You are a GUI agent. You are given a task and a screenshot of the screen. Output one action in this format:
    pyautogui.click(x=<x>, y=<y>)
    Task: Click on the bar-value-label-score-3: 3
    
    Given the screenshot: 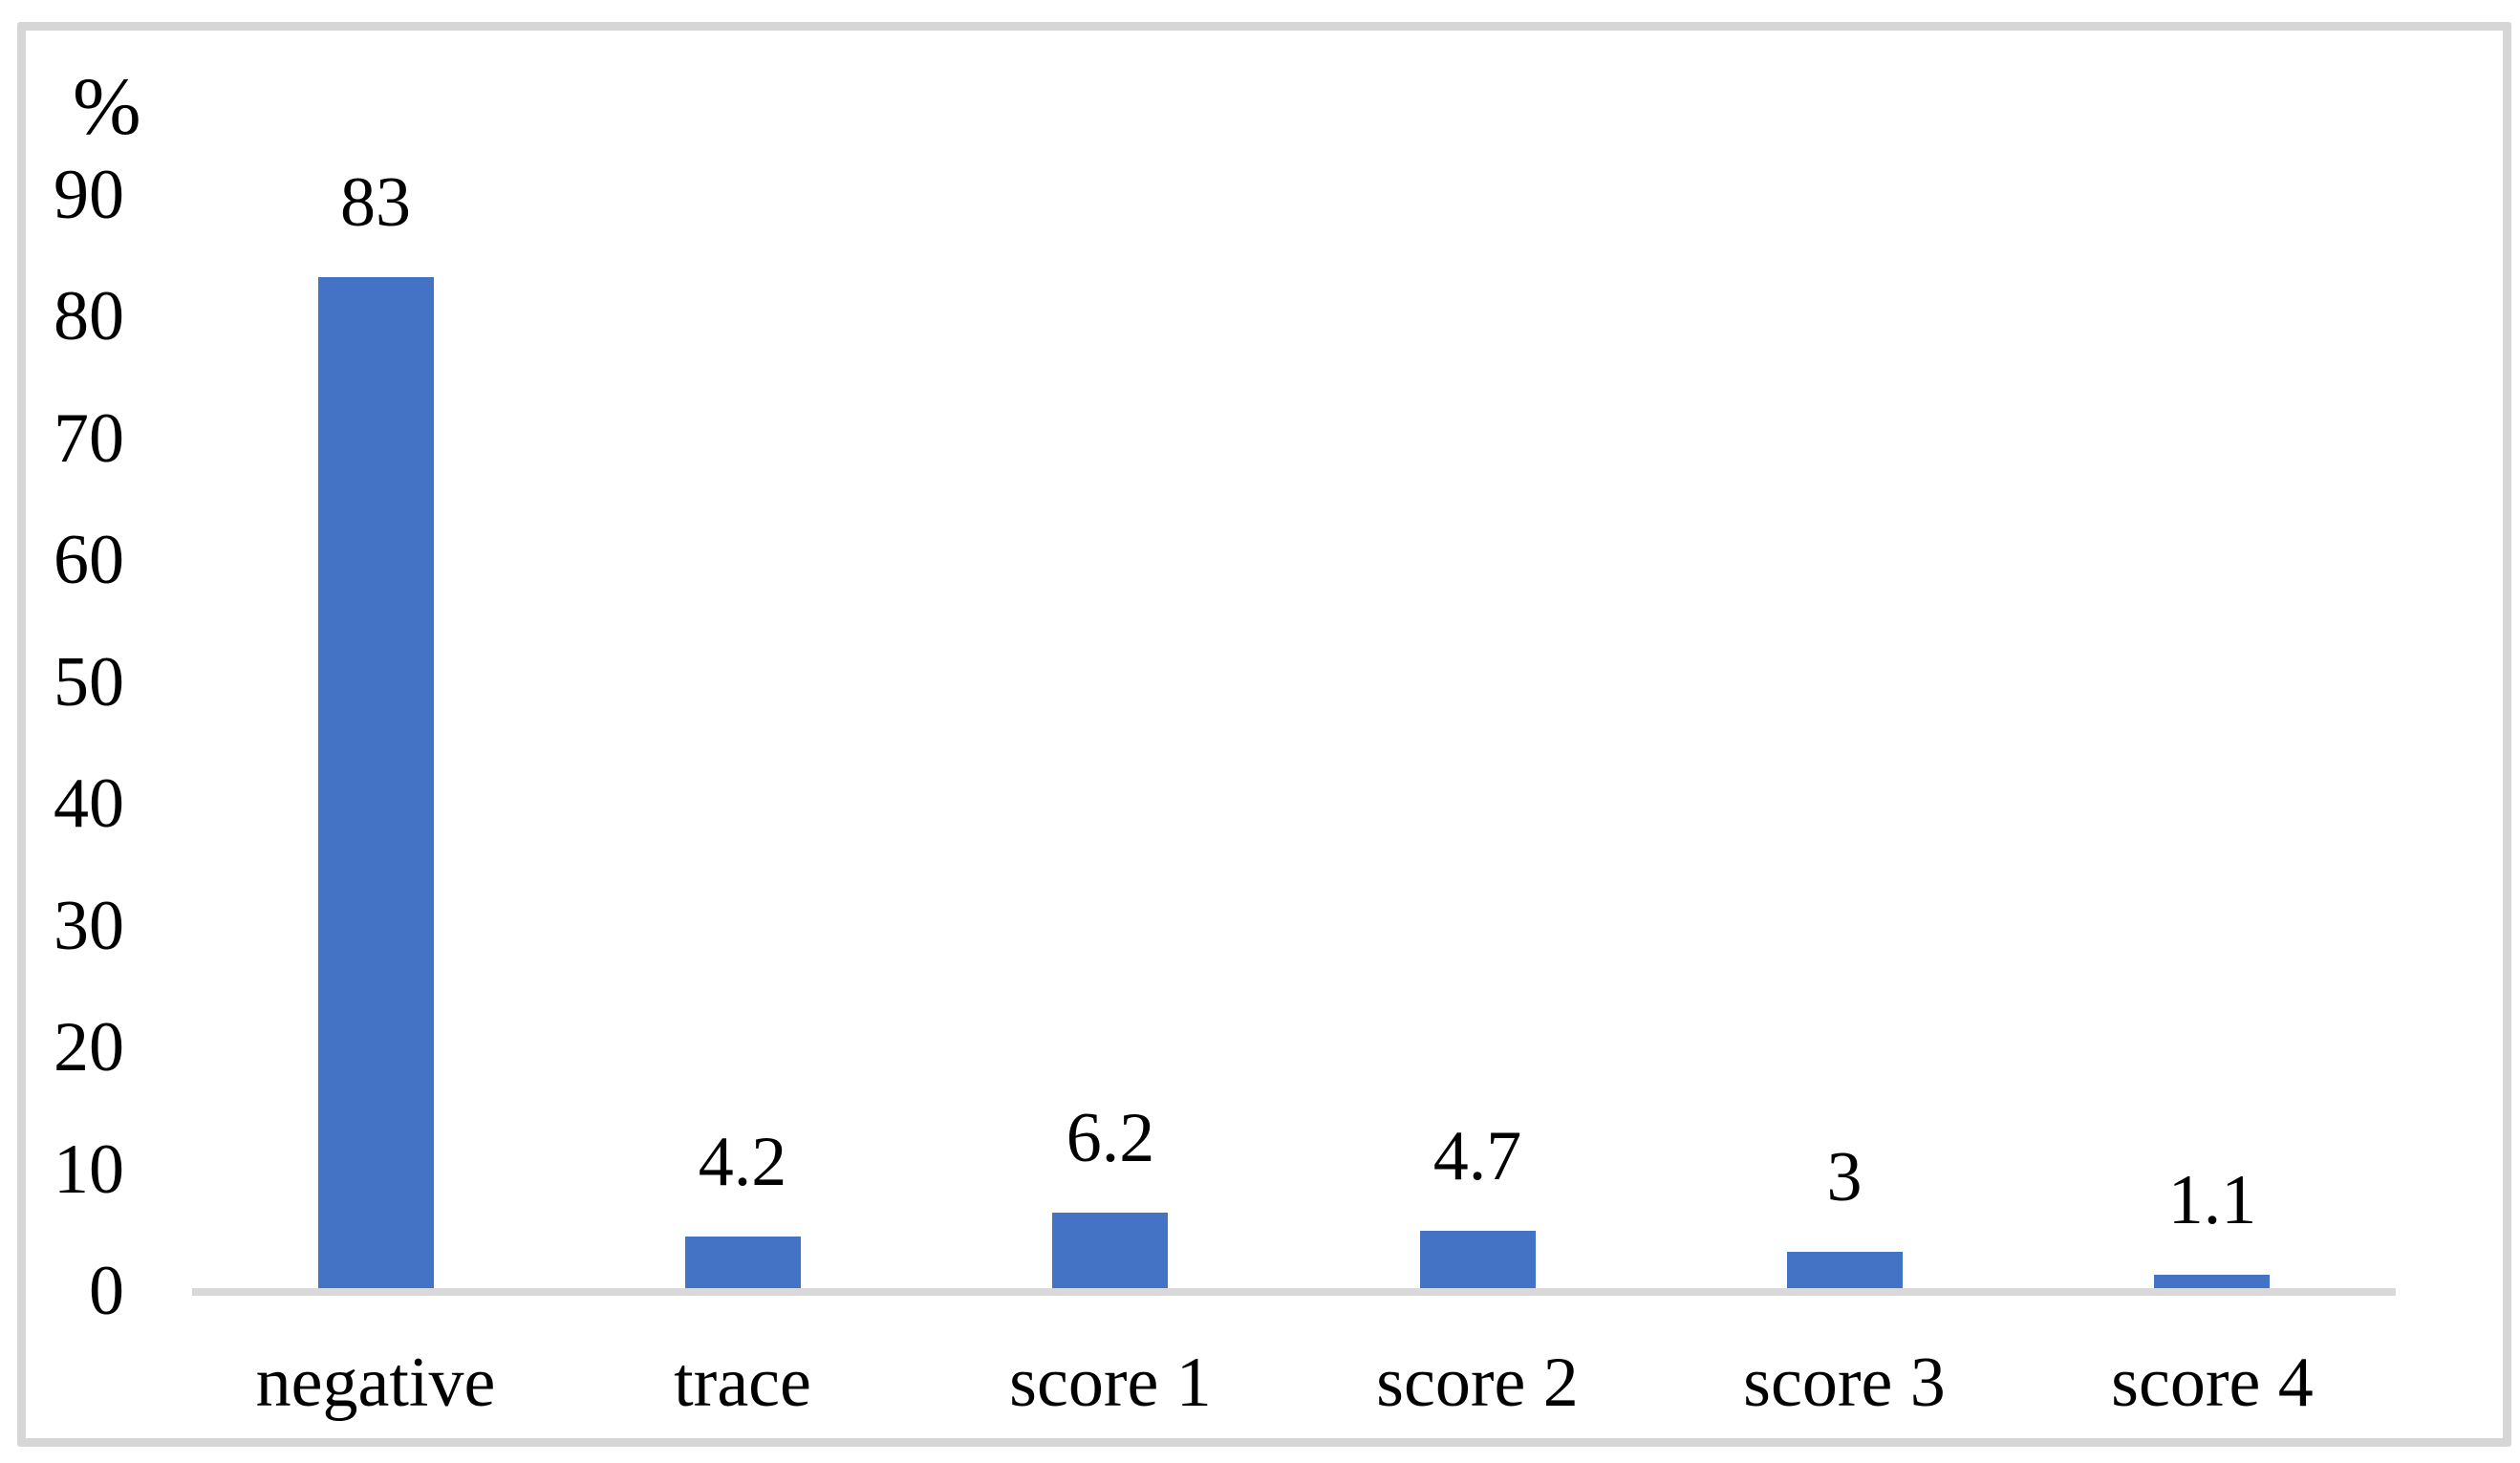 What is the action you would take?
    pyautogui.click(x=1844, y=1177)
    